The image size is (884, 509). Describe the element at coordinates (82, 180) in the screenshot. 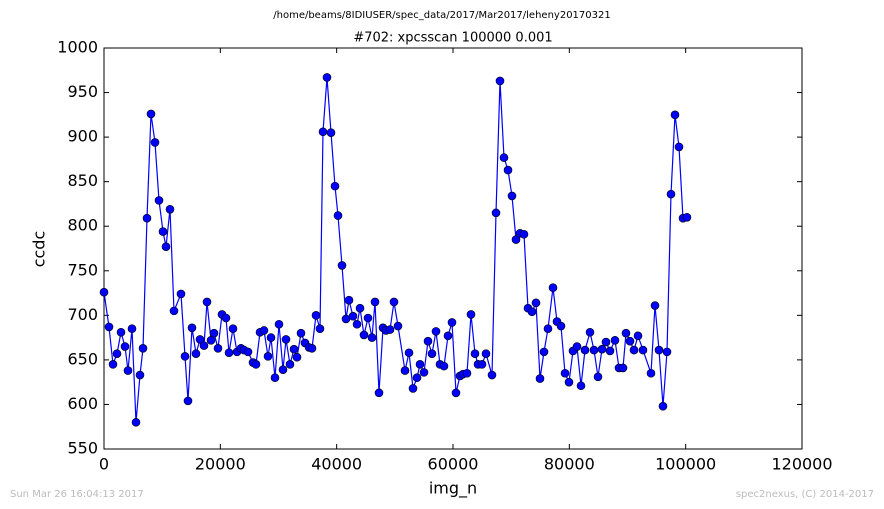

I see `y-tick-label: 850` at that location.